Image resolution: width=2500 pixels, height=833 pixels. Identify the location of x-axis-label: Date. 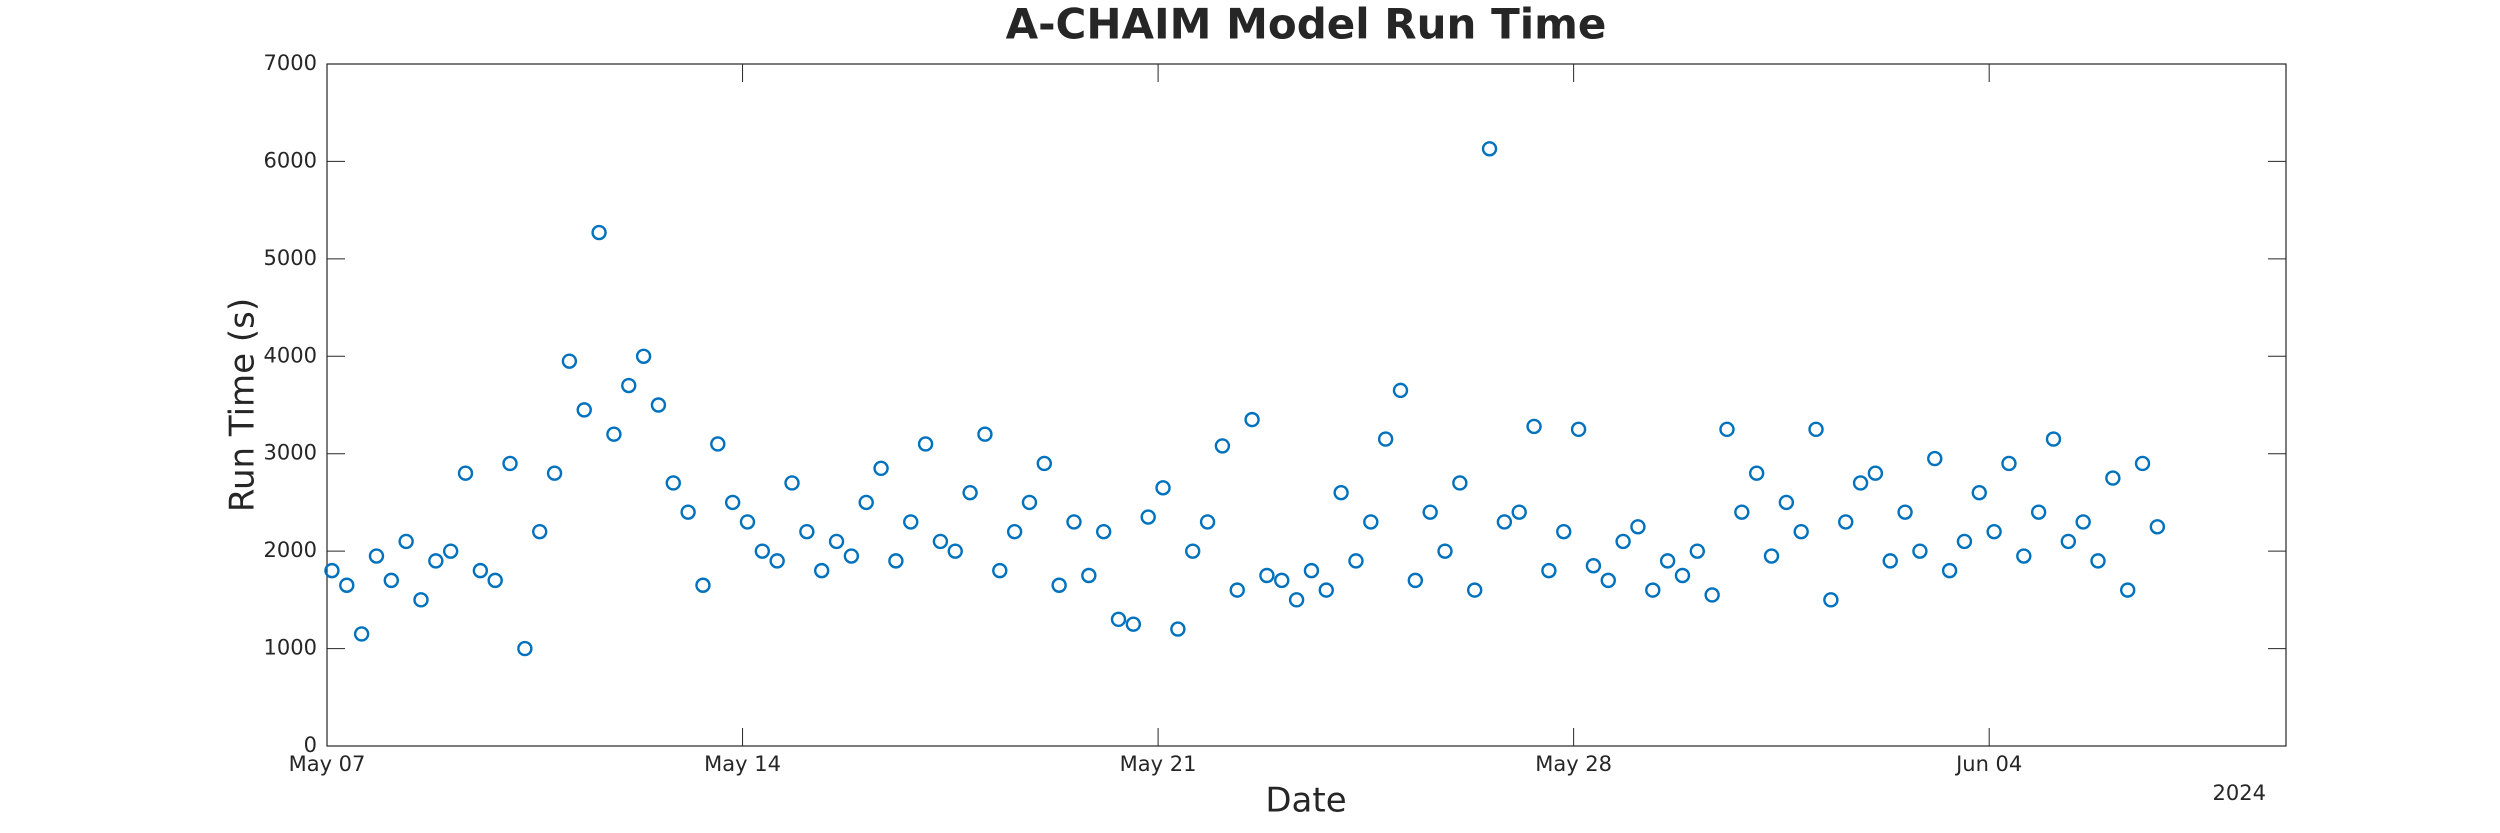
(1305, 801).